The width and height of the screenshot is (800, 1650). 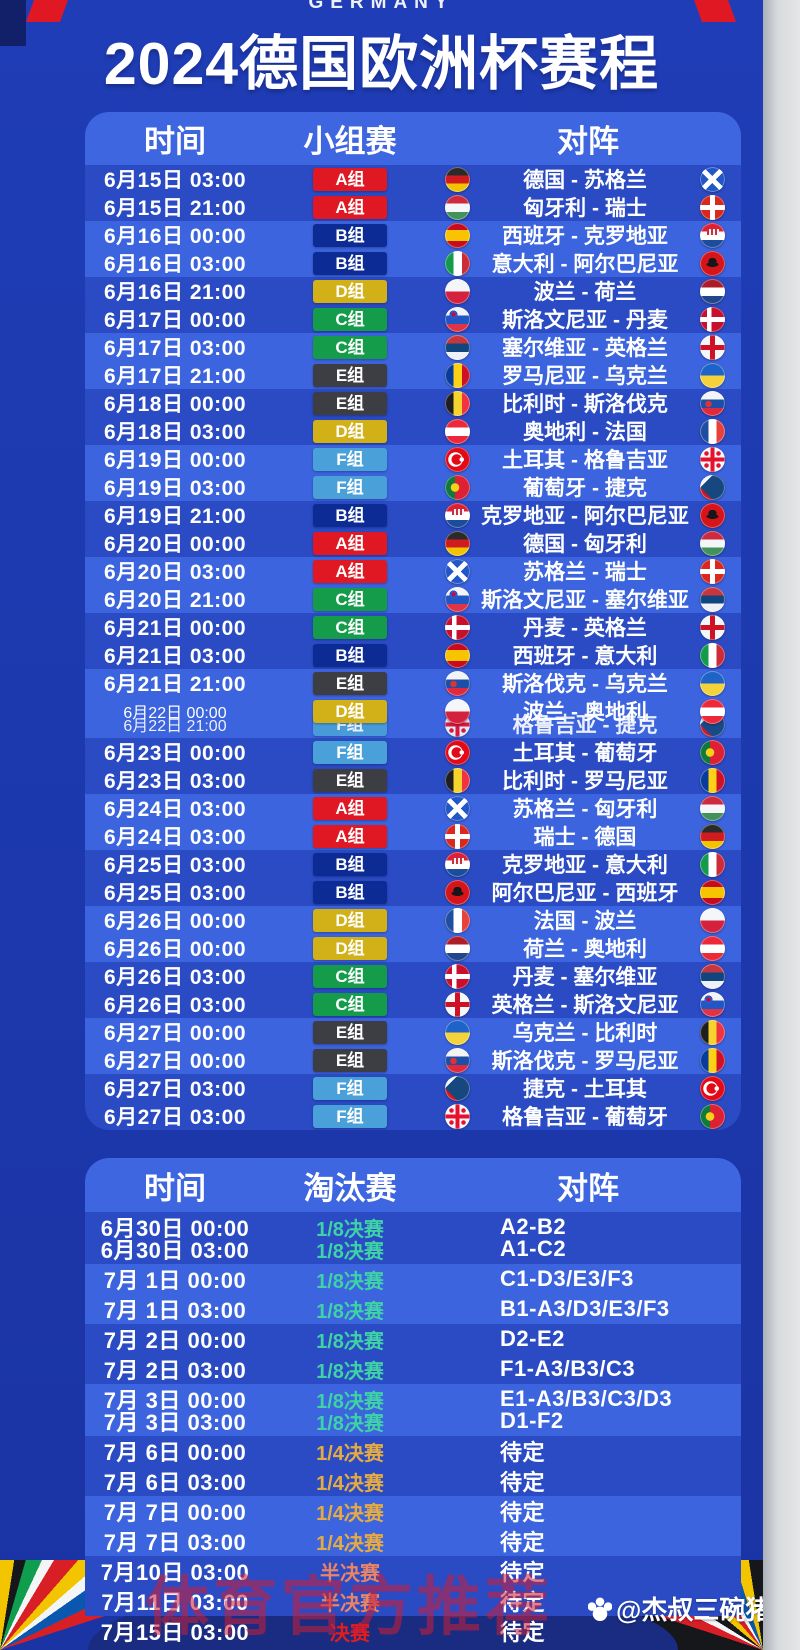 I want to click on group-match-row: 6月19日 21:00 B组 克罗地亚 - 阿尔巴尼亚, so click(x=413, y=515).